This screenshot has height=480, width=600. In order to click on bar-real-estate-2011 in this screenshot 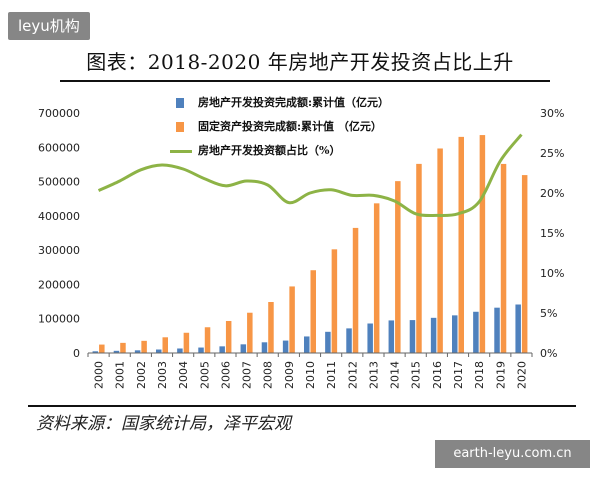, I will do `click(328, 342)`.